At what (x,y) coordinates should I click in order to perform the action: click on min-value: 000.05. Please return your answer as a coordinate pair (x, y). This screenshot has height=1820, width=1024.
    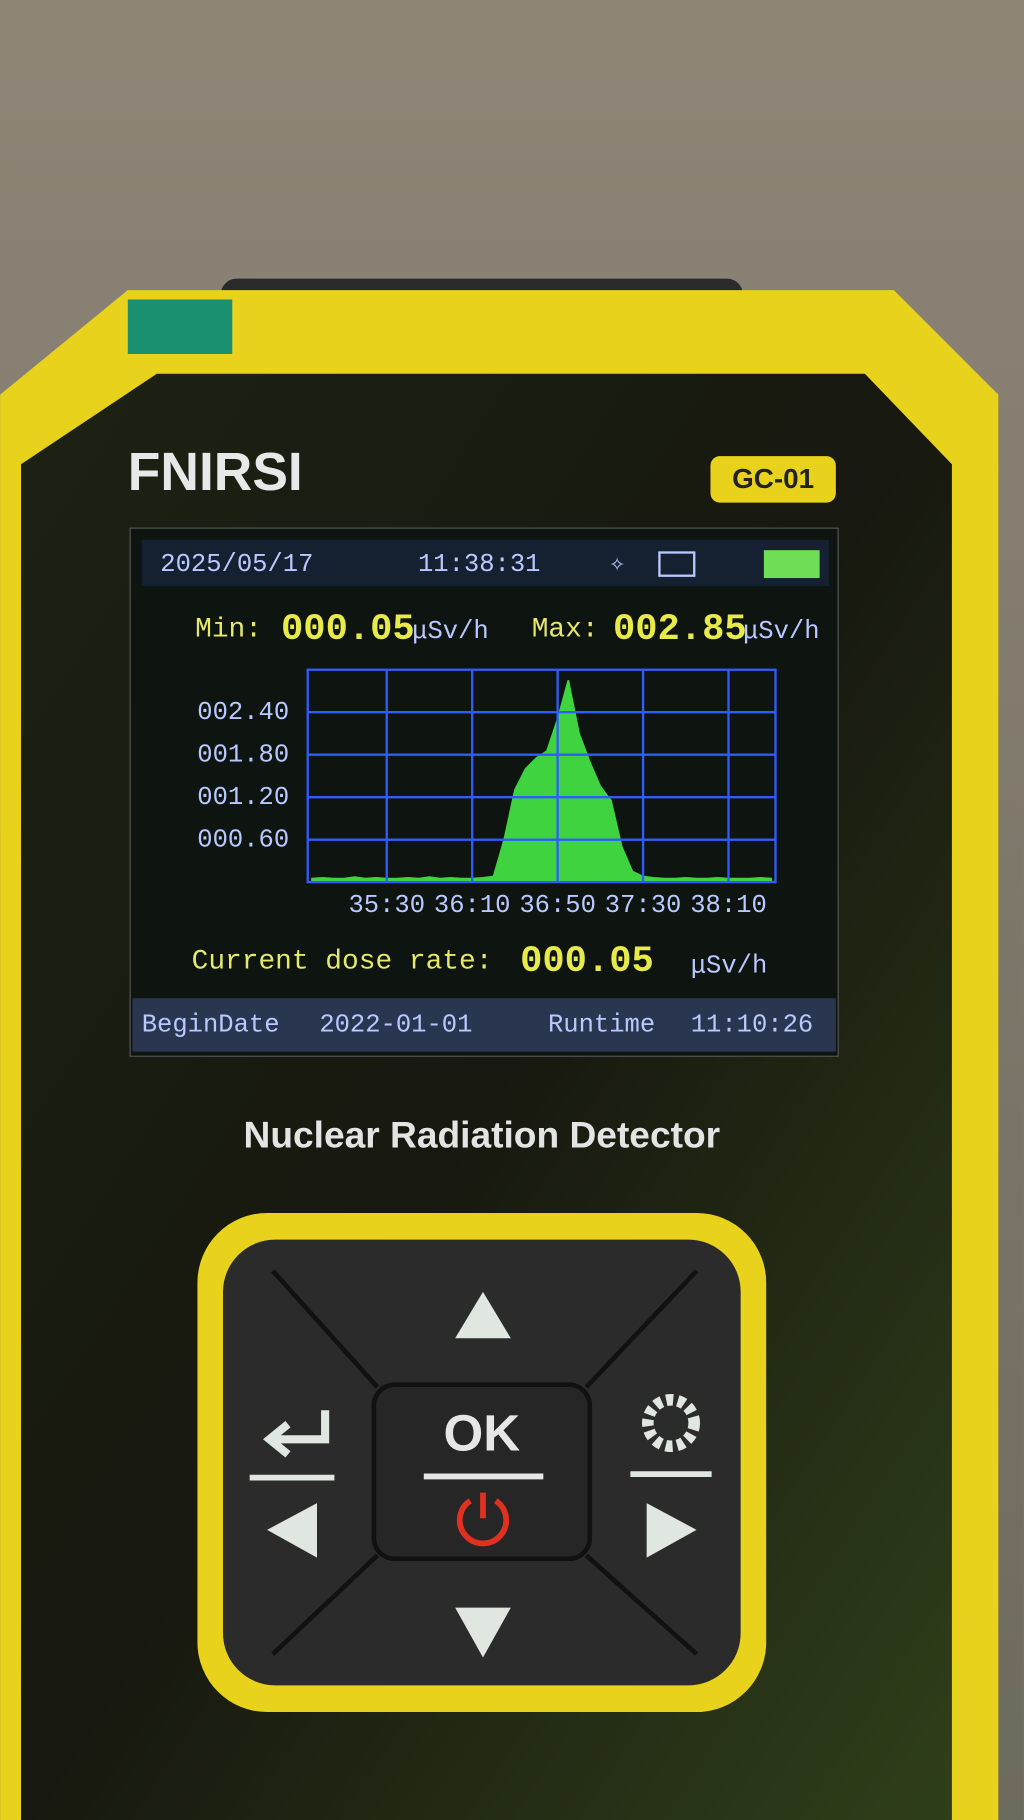
    Looking at the image, I should click on (348, 630).